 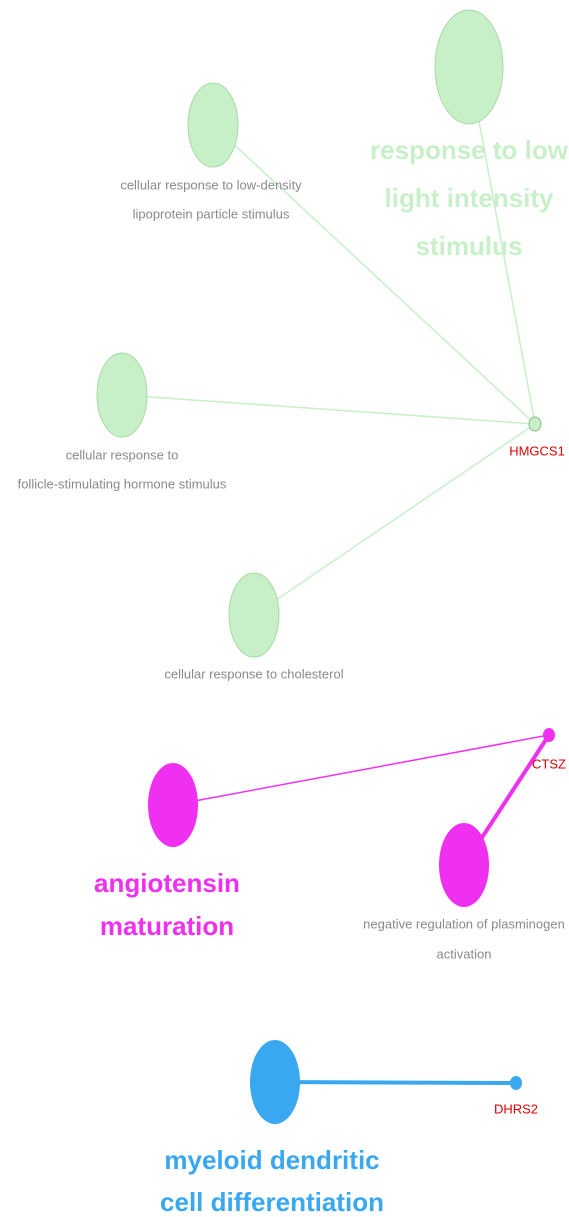 What do you see at coordinates (464, 953) in the screenshot?
I see `node-label: activation` at bounding box center [464, 953].